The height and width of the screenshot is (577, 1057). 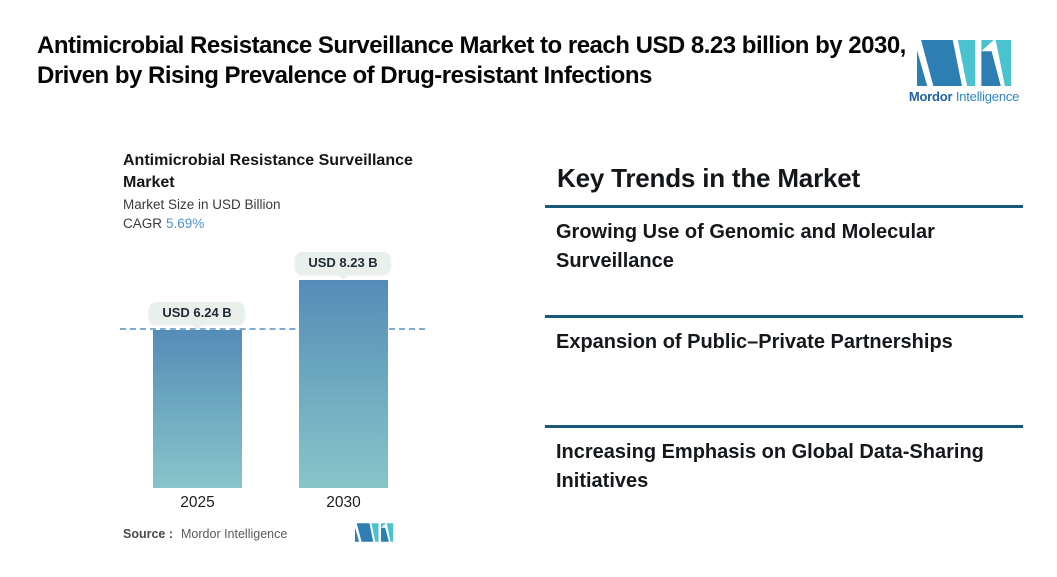 I want to click on source-row: Source : Mordor Intelligence, so click(x=205, y=534).